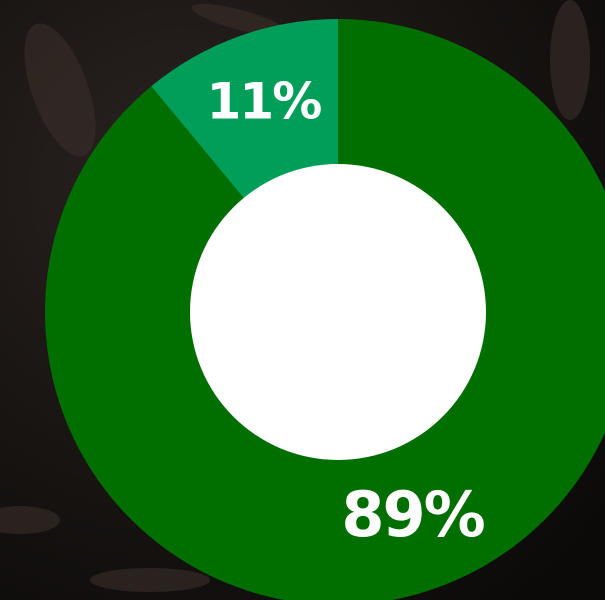 Image resolution: width=605 pixels, height=600 pixels. I want to click on value-label: 89%, so click(412, 514).